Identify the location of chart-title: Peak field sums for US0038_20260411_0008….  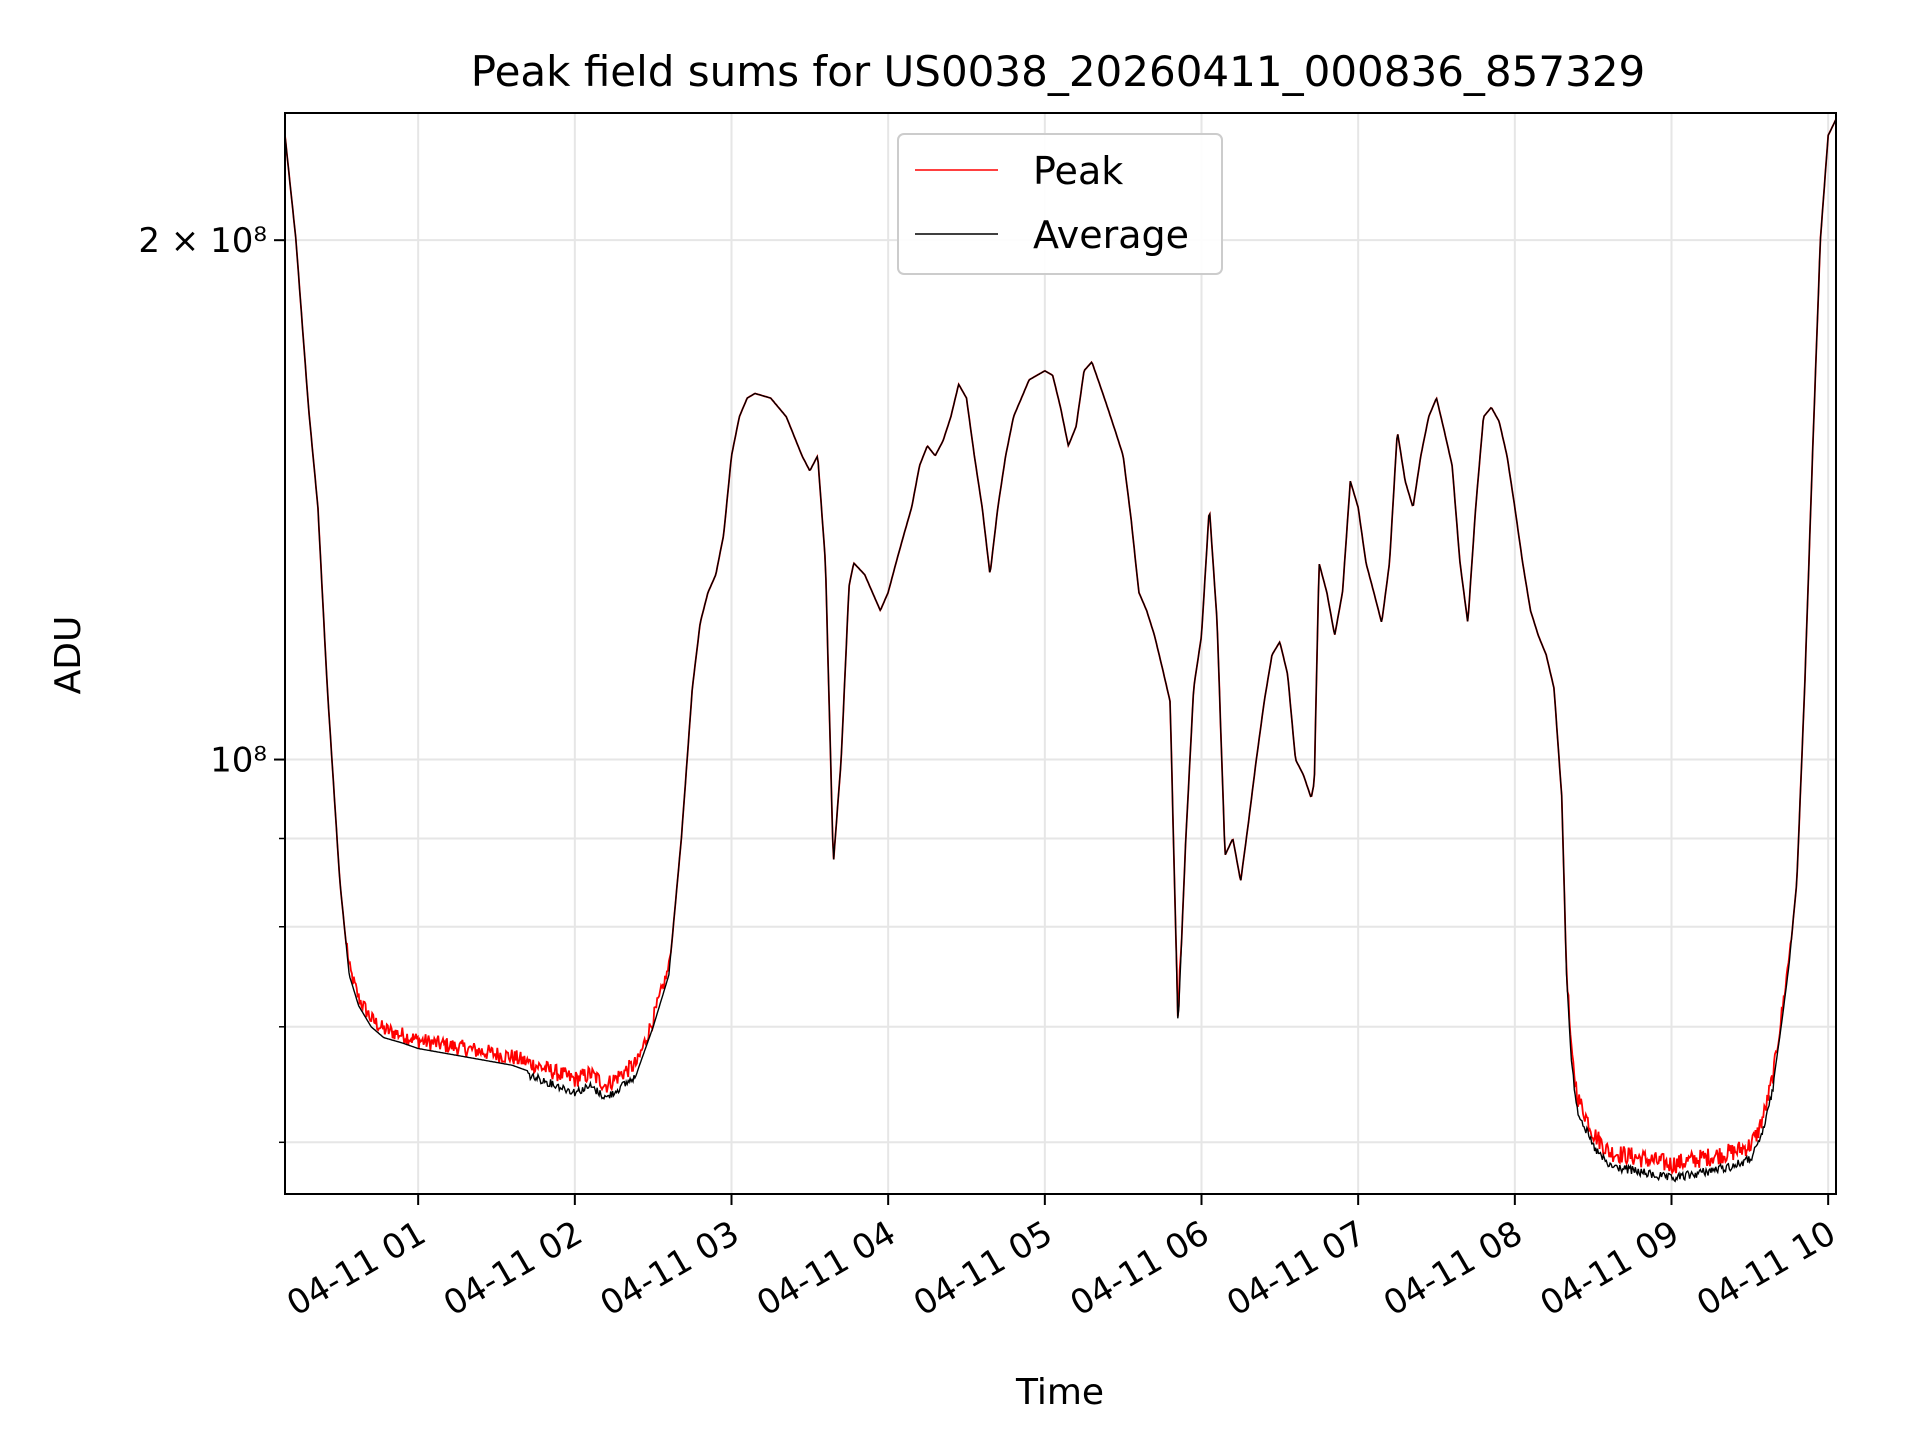
(1058, 71).